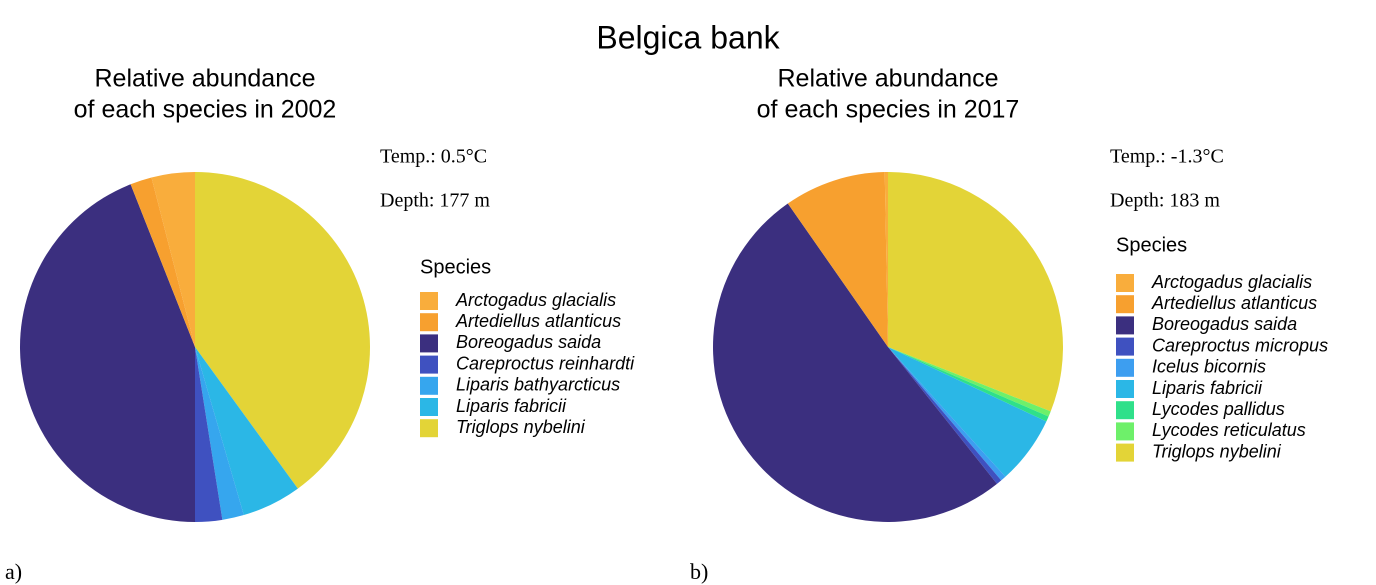  Describe the element at coordinates (888, 110) in the screenshot. I see `chart-title: of each species in 2017` at that location.